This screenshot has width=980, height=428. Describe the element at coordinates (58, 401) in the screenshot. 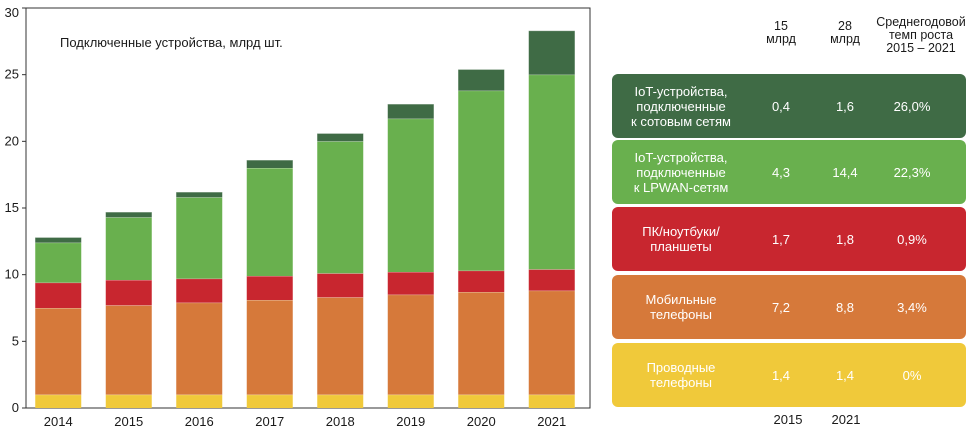

I see `bar-segment-2014-s0` at that location.